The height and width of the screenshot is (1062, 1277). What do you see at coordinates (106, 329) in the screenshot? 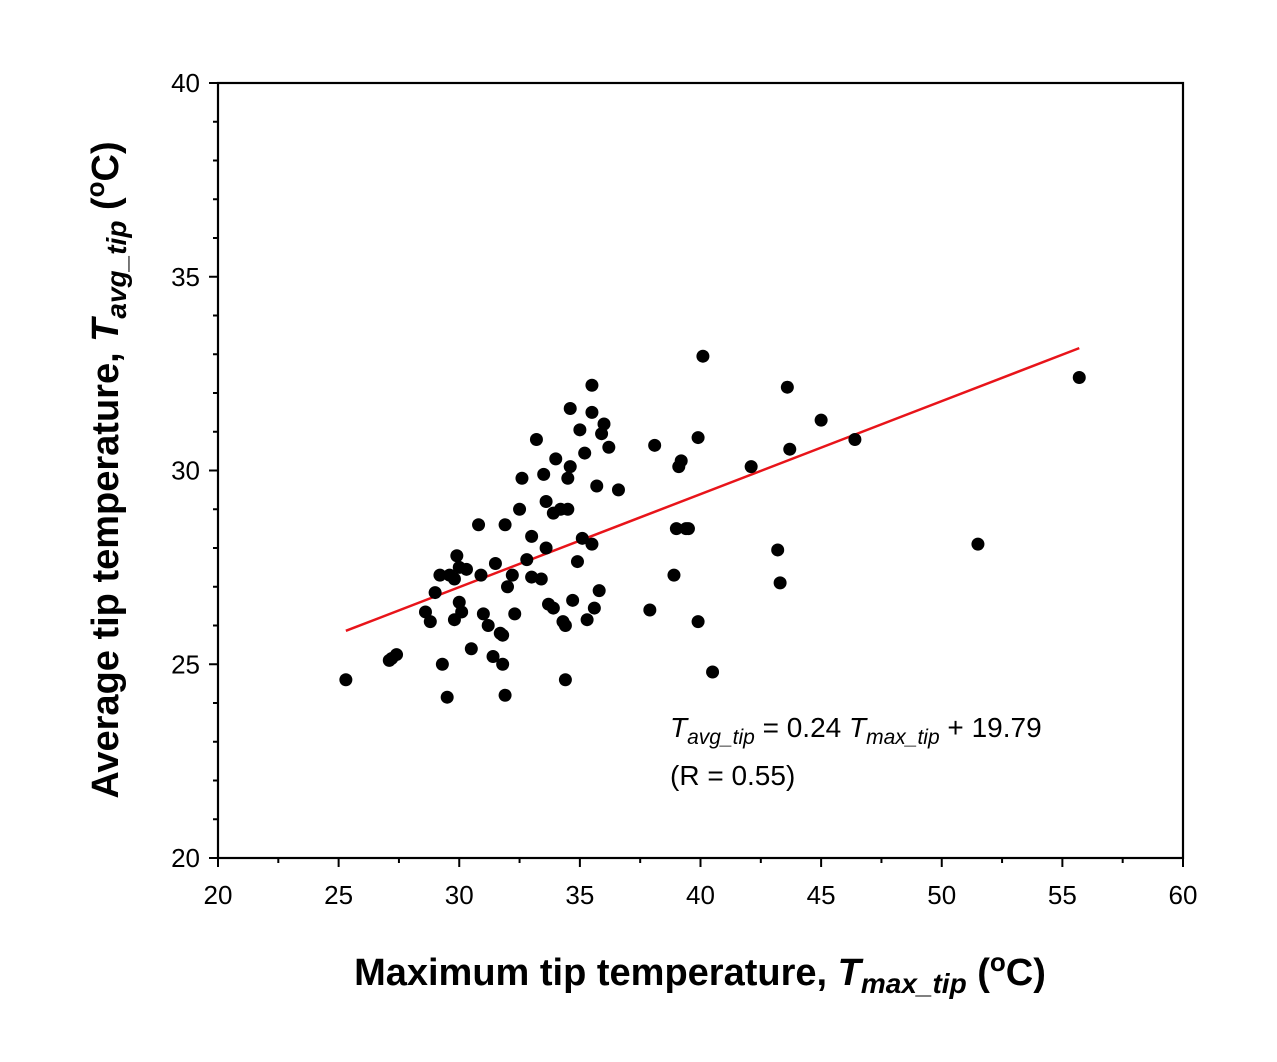
I see `y-axis-title-var: T` at bounding box center [106, 329].